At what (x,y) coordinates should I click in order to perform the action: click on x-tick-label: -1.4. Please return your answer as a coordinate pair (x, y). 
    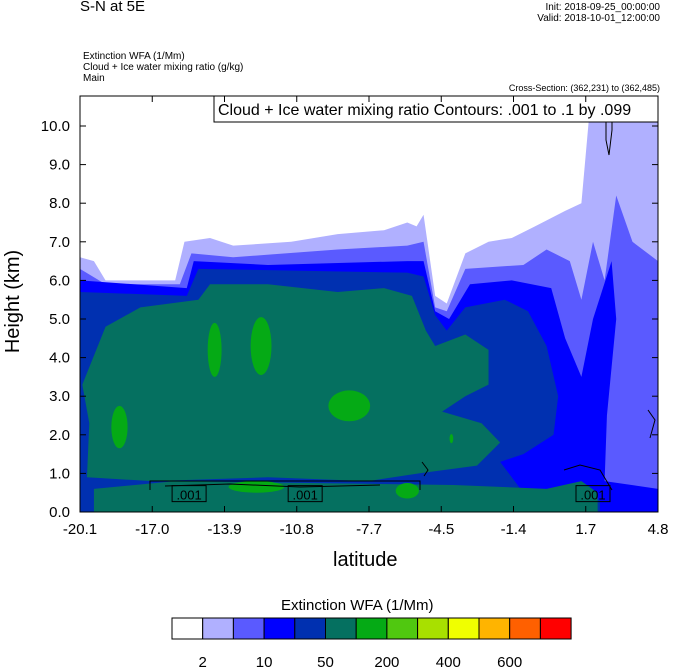
    Looking at the image, I should click on (514, 529).